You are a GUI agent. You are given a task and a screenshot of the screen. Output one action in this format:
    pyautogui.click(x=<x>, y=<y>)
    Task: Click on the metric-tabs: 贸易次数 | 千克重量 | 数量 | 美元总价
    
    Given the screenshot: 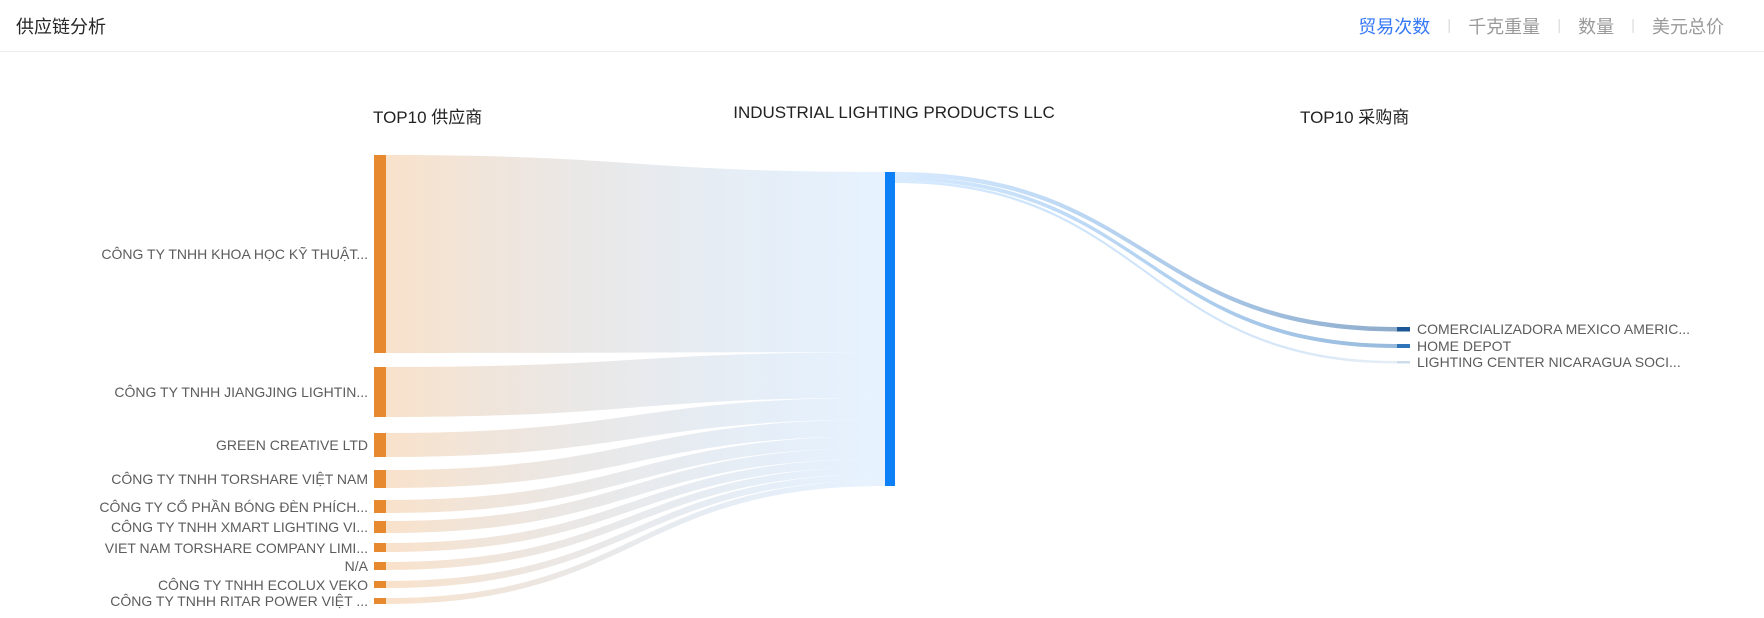 What is the action you would take?
    pyautogui.click(x=1541, y=26)
    